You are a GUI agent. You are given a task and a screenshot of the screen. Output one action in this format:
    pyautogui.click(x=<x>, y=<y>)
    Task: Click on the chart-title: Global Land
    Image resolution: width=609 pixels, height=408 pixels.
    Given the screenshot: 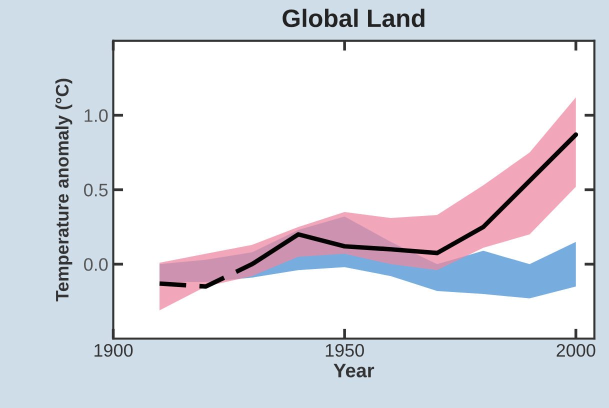 What is the action you would take?
    pyautogui.click(x=353, y=18)
    